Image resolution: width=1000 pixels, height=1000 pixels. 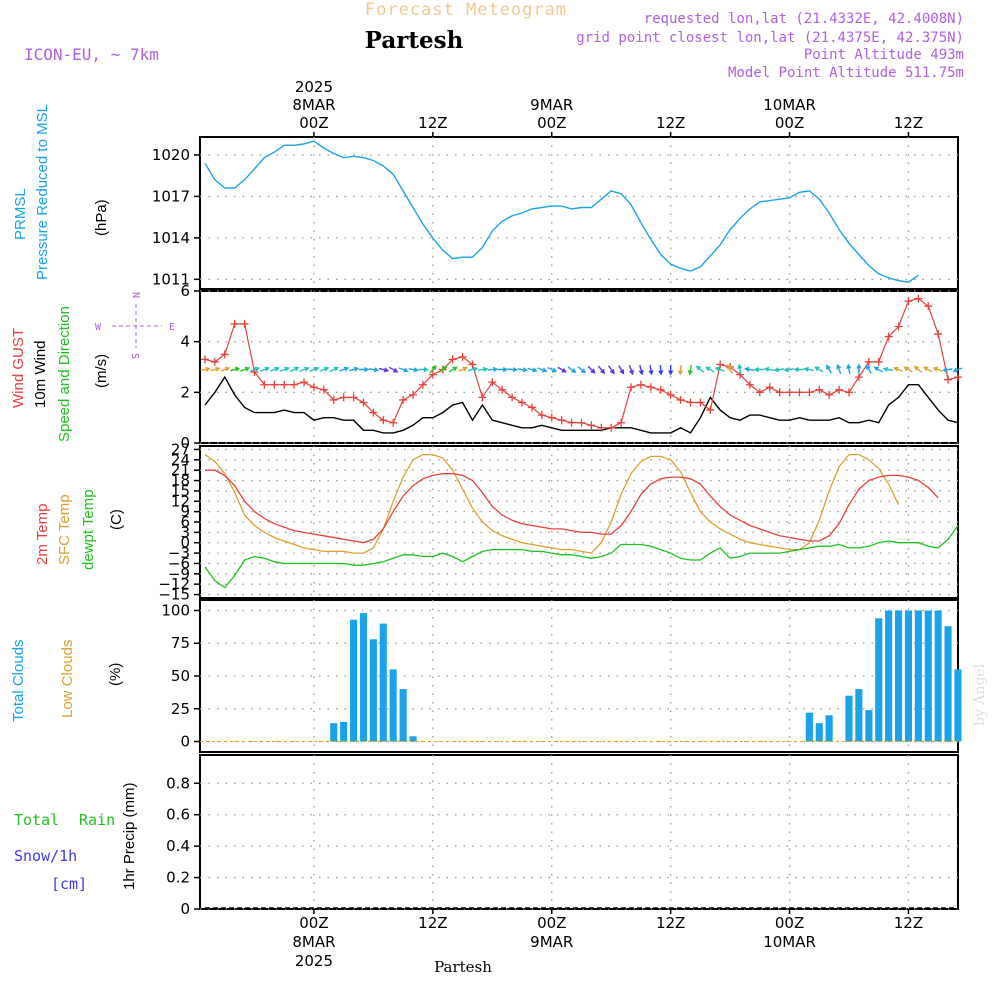 What do you see at coordinates (185, 342) in the screenshot?
I see `y-tick-label: 4` at bounding box center [185, 342].